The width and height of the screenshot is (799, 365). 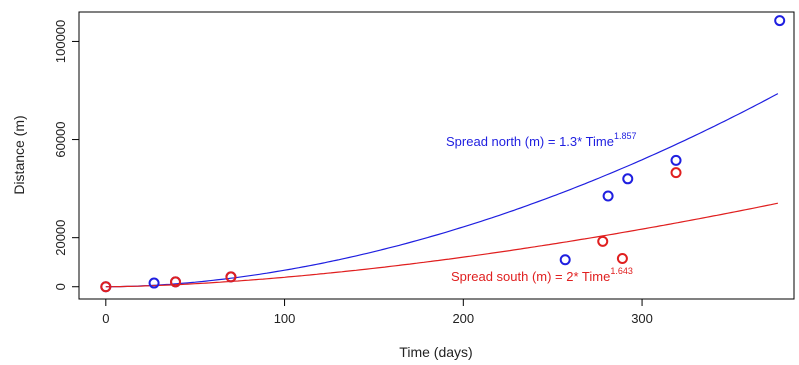 What do you see at coordinates (377, 312) in the screenshot?
I see `x-axis: 0 100 200 300` at bounding box center [377, 312].